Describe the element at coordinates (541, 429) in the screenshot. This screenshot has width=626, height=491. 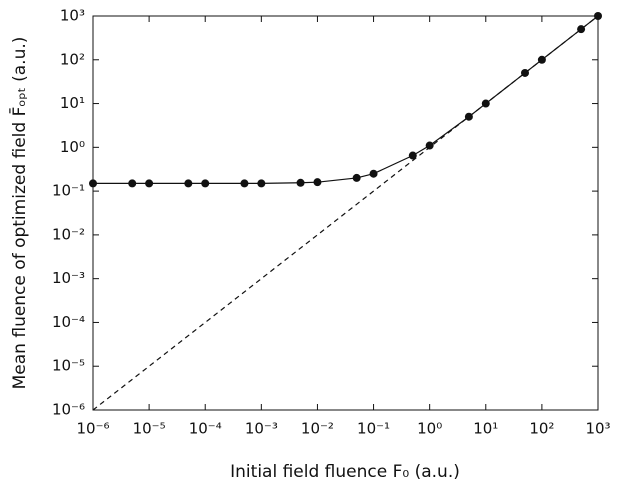
I see `x-tick-label: 10²` at that location.